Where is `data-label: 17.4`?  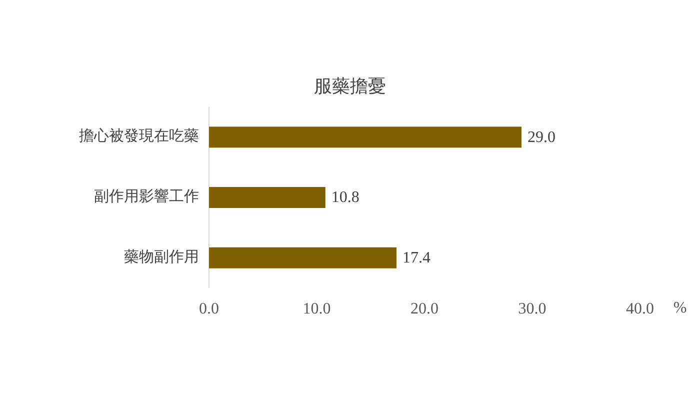 data-label: 17.4 is located at coordinates (416, 258).